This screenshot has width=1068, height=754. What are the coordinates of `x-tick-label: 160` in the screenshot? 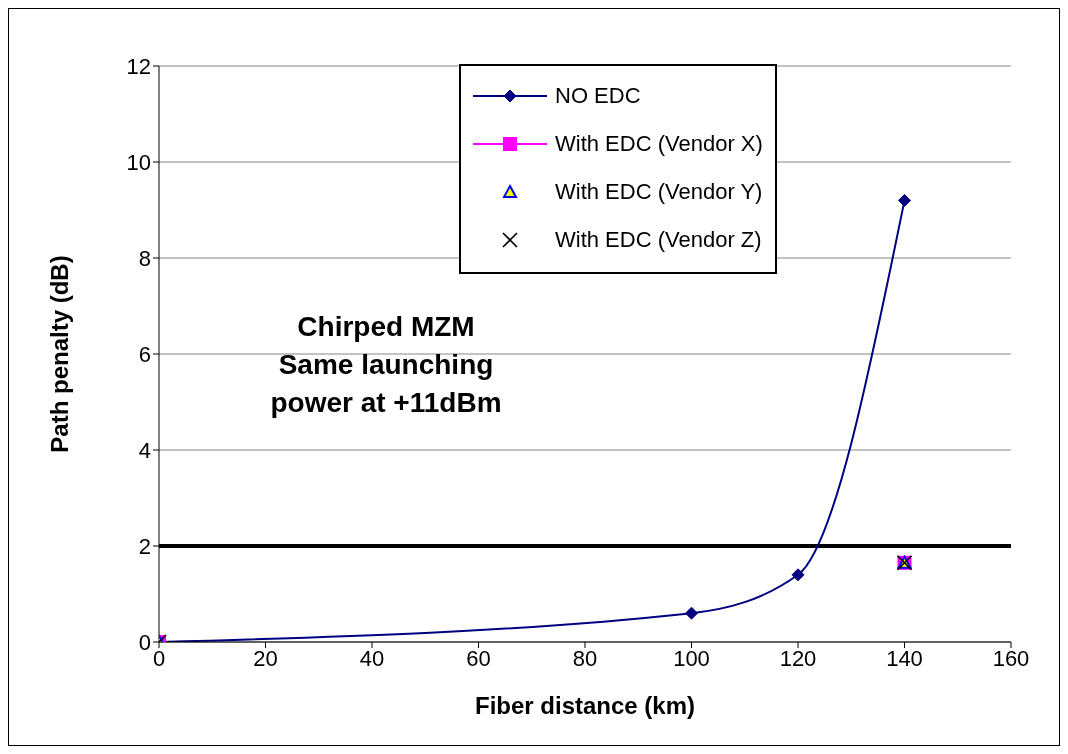 It's located at (1011, 658).